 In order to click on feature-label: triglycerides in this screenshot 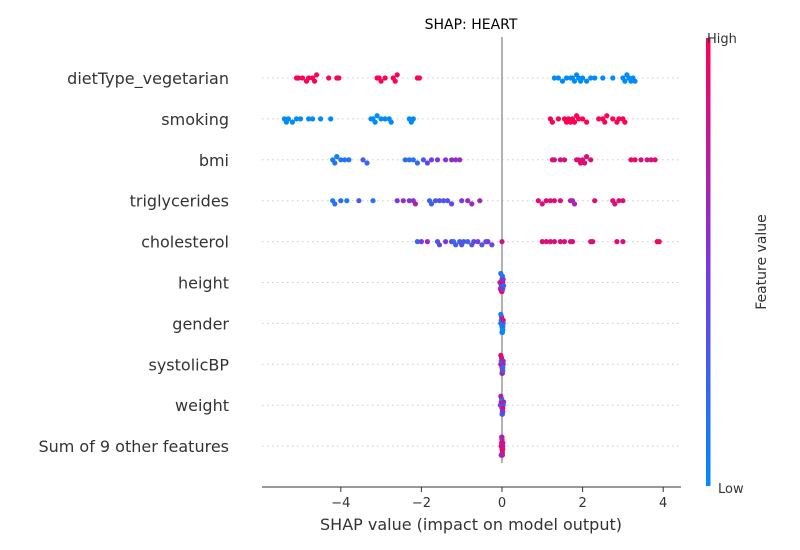, I will do `click(179, 201)`.